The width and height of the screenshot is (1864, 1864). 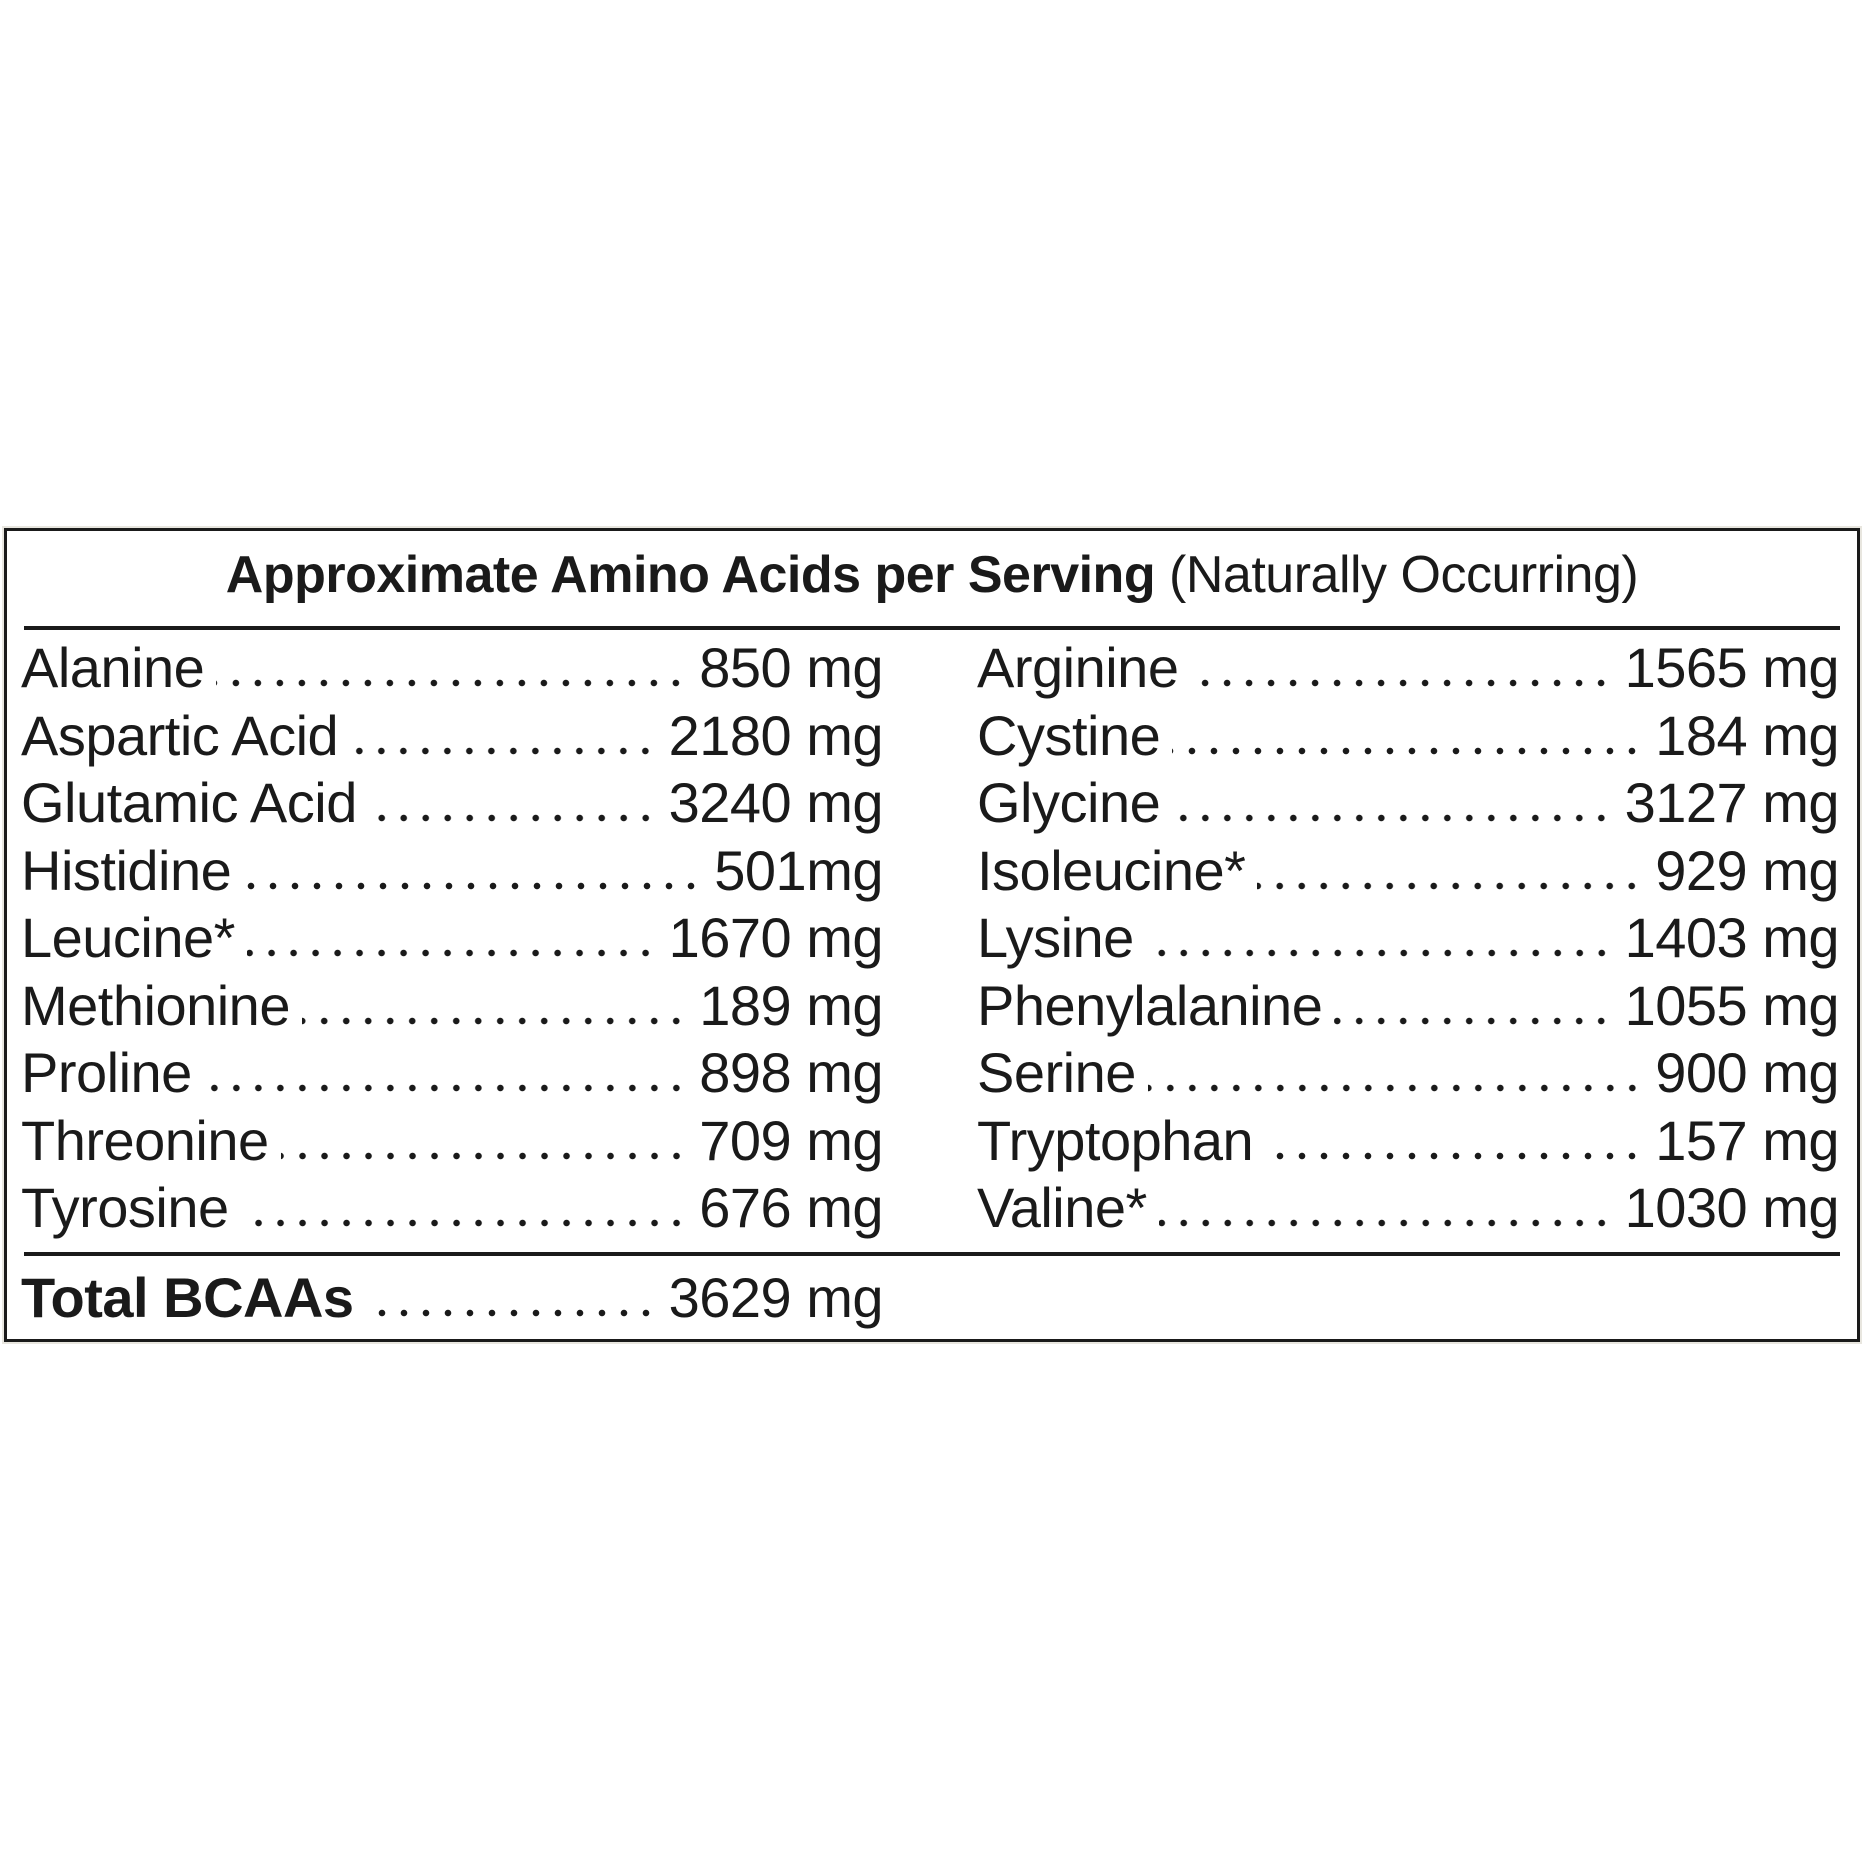 What do you see at coordinates (1408, 668) in the screenshot?
I see `ingredient-row: Arginine 1565 mg` at bounding box center [1408, 668].